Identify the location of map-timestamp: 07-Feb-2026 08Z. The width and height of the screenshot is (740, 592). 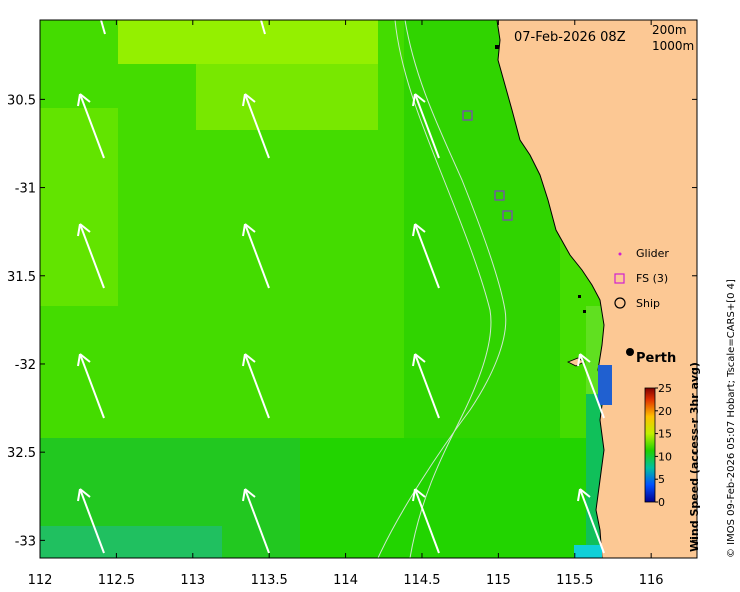
(570, 37).